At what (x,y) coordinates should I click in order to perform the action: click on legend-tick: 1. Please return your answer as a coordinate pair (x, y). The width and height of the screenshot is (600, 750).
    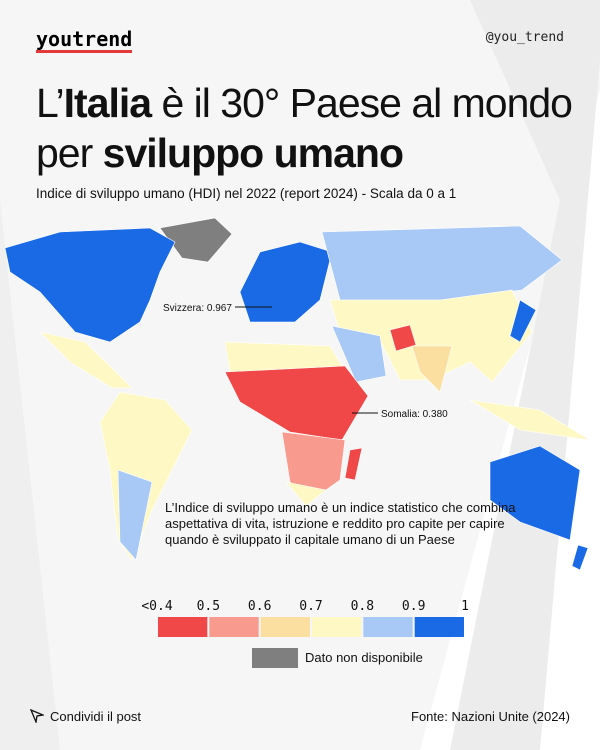
    Looking at the image, I should click on (465, 606).